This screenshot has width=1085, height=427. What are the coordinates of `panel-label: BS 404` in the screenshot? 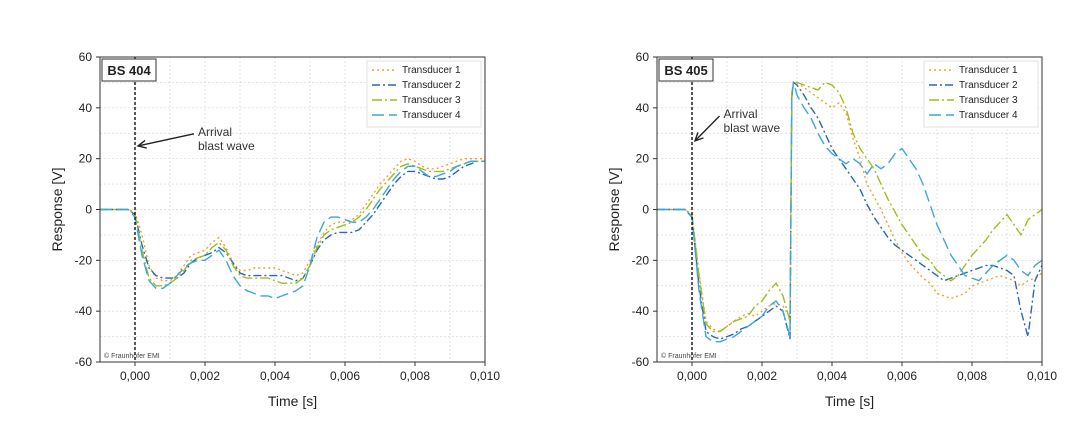 It's located at (129, 70).